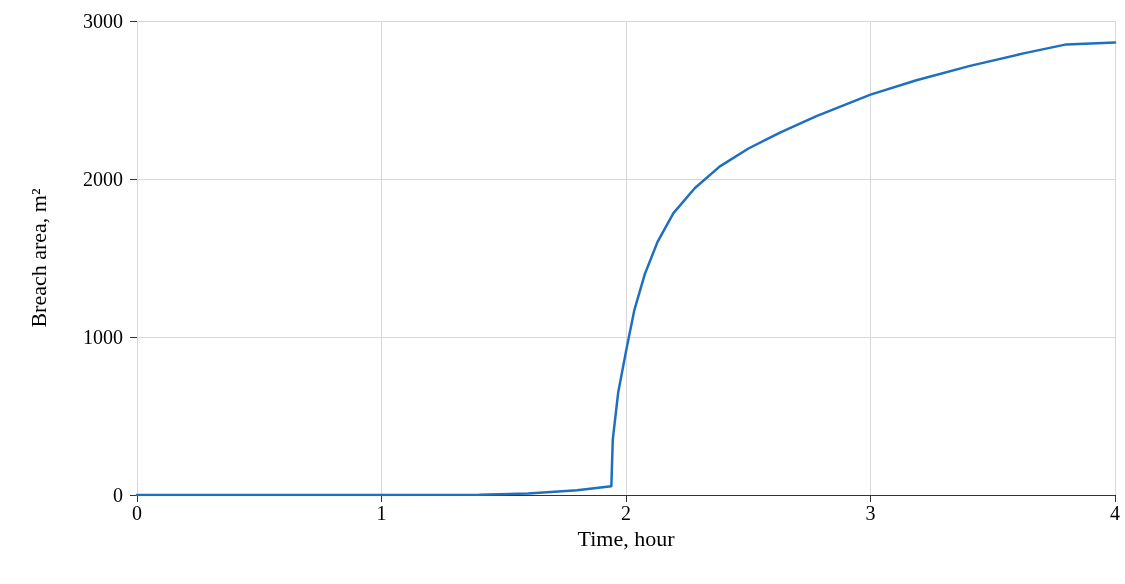 Image resolution: width=1125 pixels, height=584 pixels. I want to click on y-tick-label: 1000, so click(103, 337).